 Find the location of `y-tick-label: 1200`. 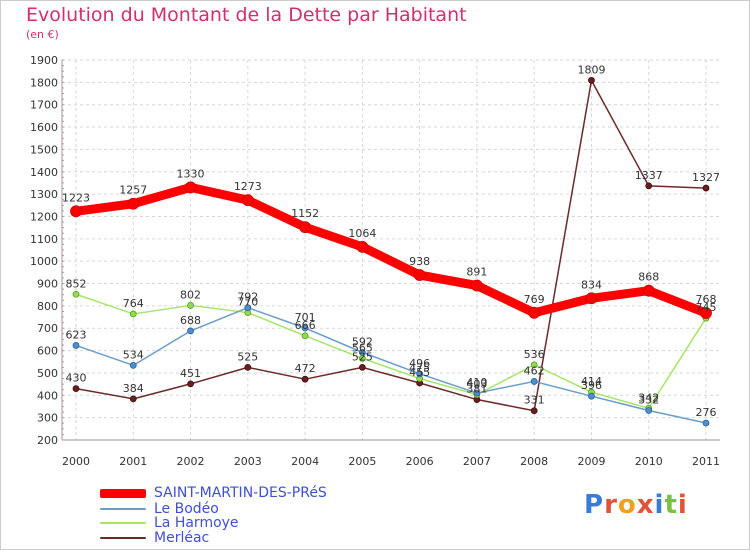

y-tick-label: 1200 is located at coordinates (44, 216).